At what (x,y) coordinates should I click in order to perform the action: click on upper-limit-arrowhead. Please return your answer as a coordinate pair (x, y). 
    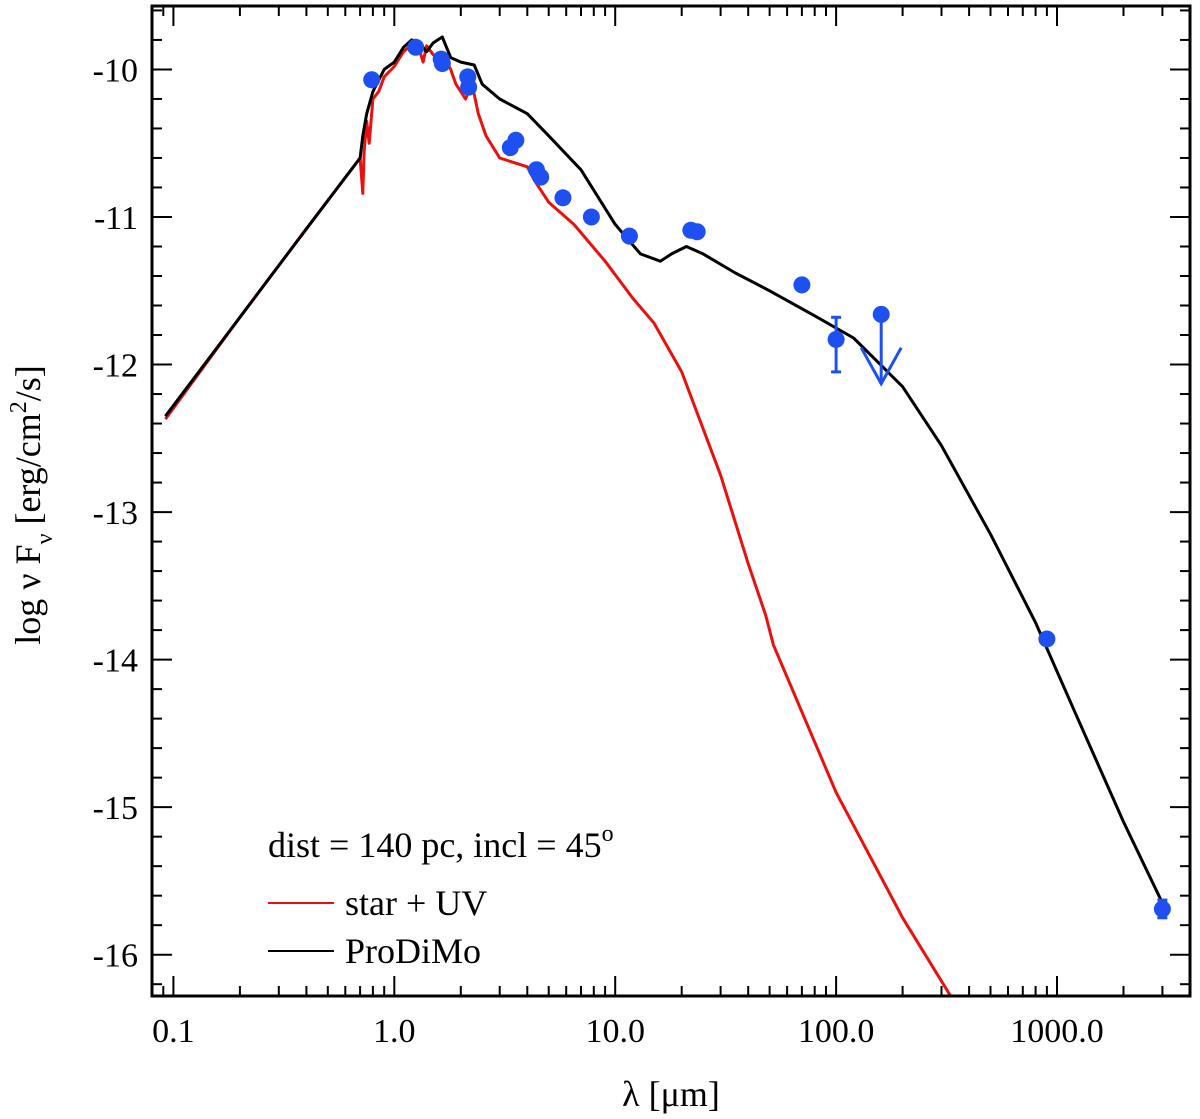
    Looking at the image, I should click on (881, 366).